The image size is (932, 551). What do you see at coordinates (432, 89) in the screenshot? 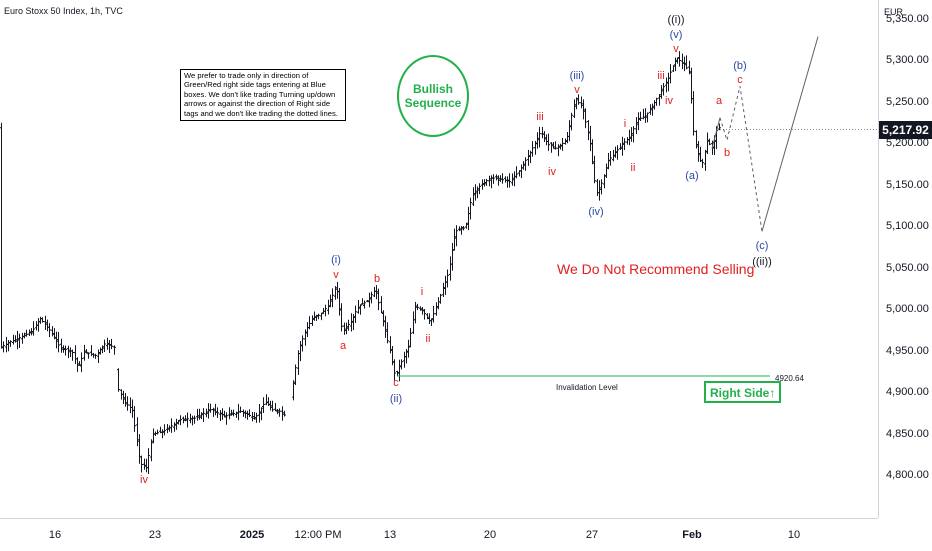
I see `bullish-label: Bullish` at bounding box center [432, 89].